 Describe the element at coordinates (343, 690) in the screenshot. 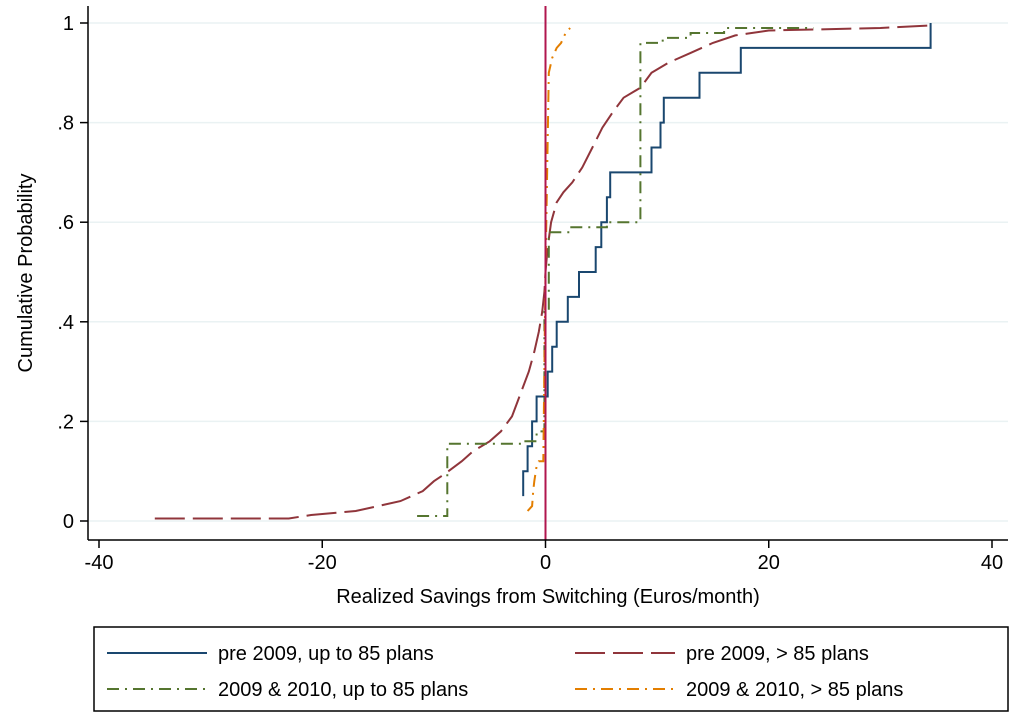

I see `legend-label-3: 2009 & 2010, up to 85 plans` at that location.